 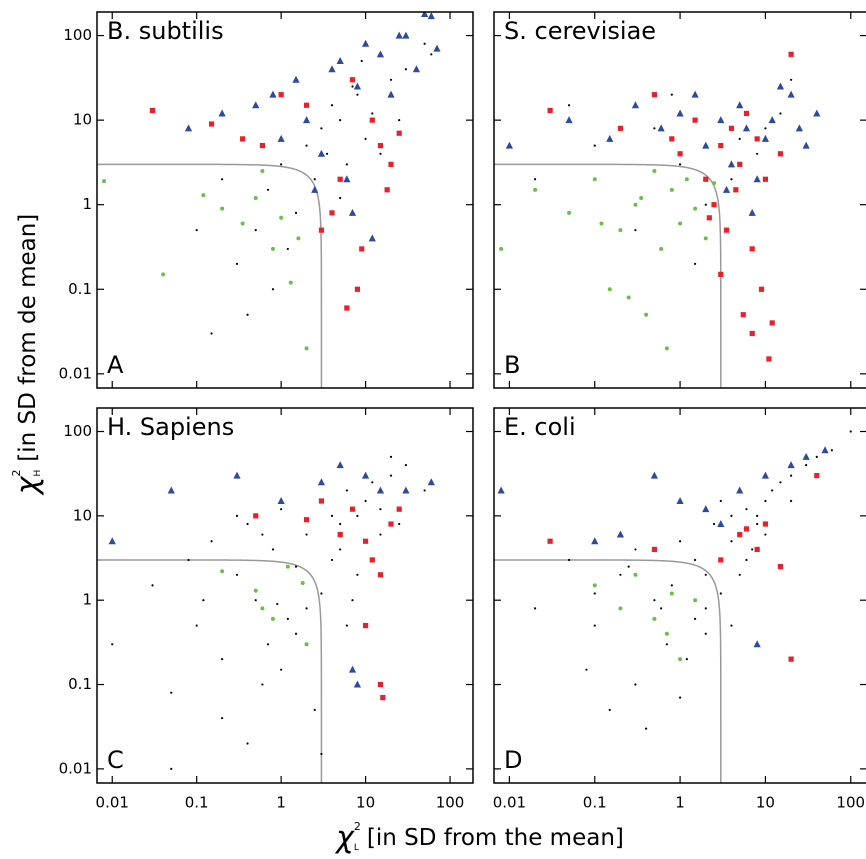 What do you see at coordinates (77, 431) in the screenshot?
I see `y-tick-label: 100` at bounding box center [77, 431].